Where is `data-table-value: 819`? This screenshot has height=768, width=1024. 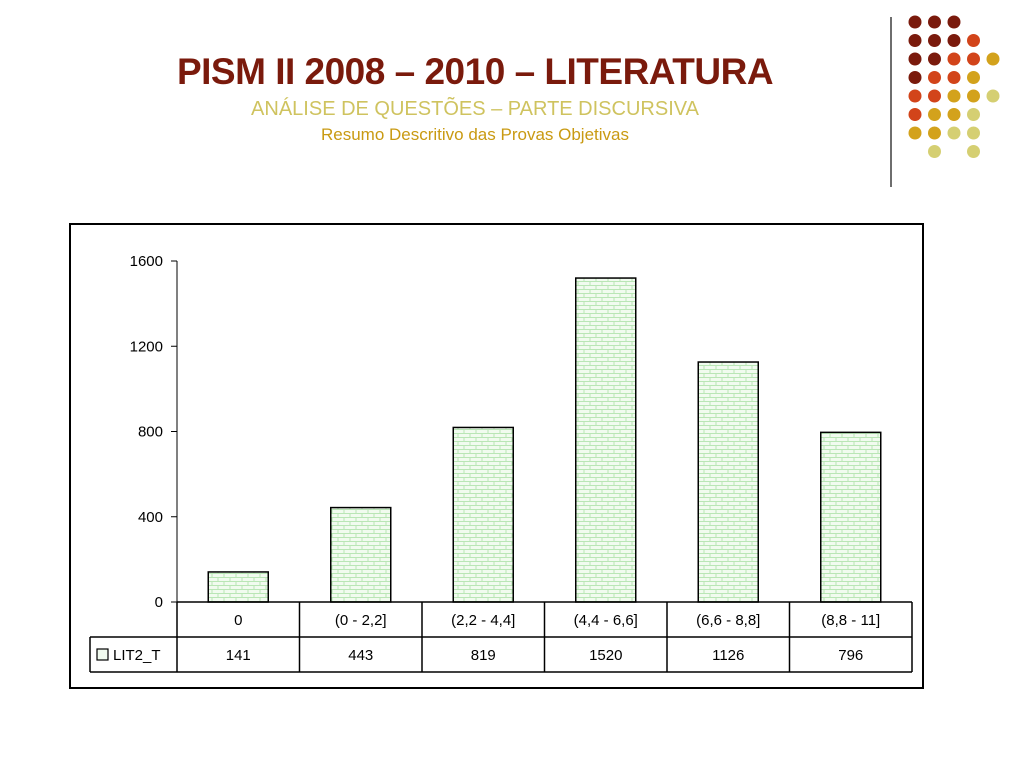
data-table-value: 819 is located at coordinates (483, 655).